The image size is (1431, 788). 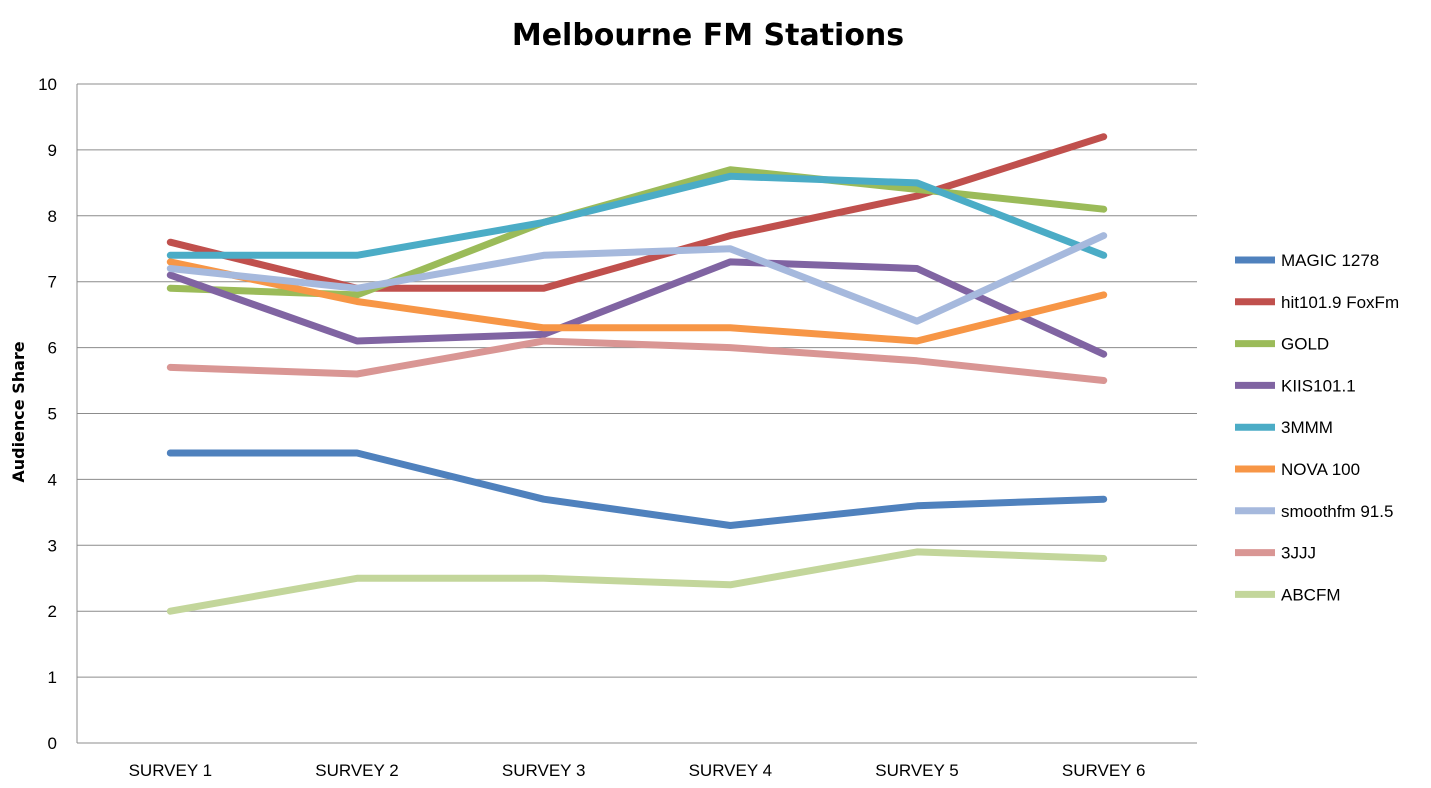 What do you see at coordinates (52, 545) in the screenshot?
I see `y-tick-label: 3` at bounding box center [52, 545].